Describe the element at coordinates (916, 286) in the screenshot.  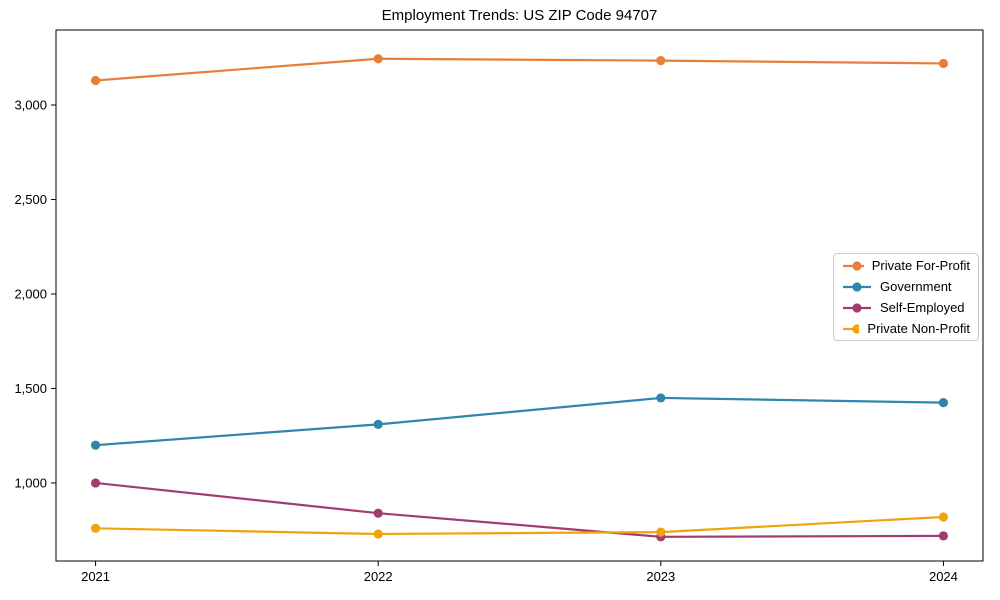
I see `legend-label: Government` at that location.